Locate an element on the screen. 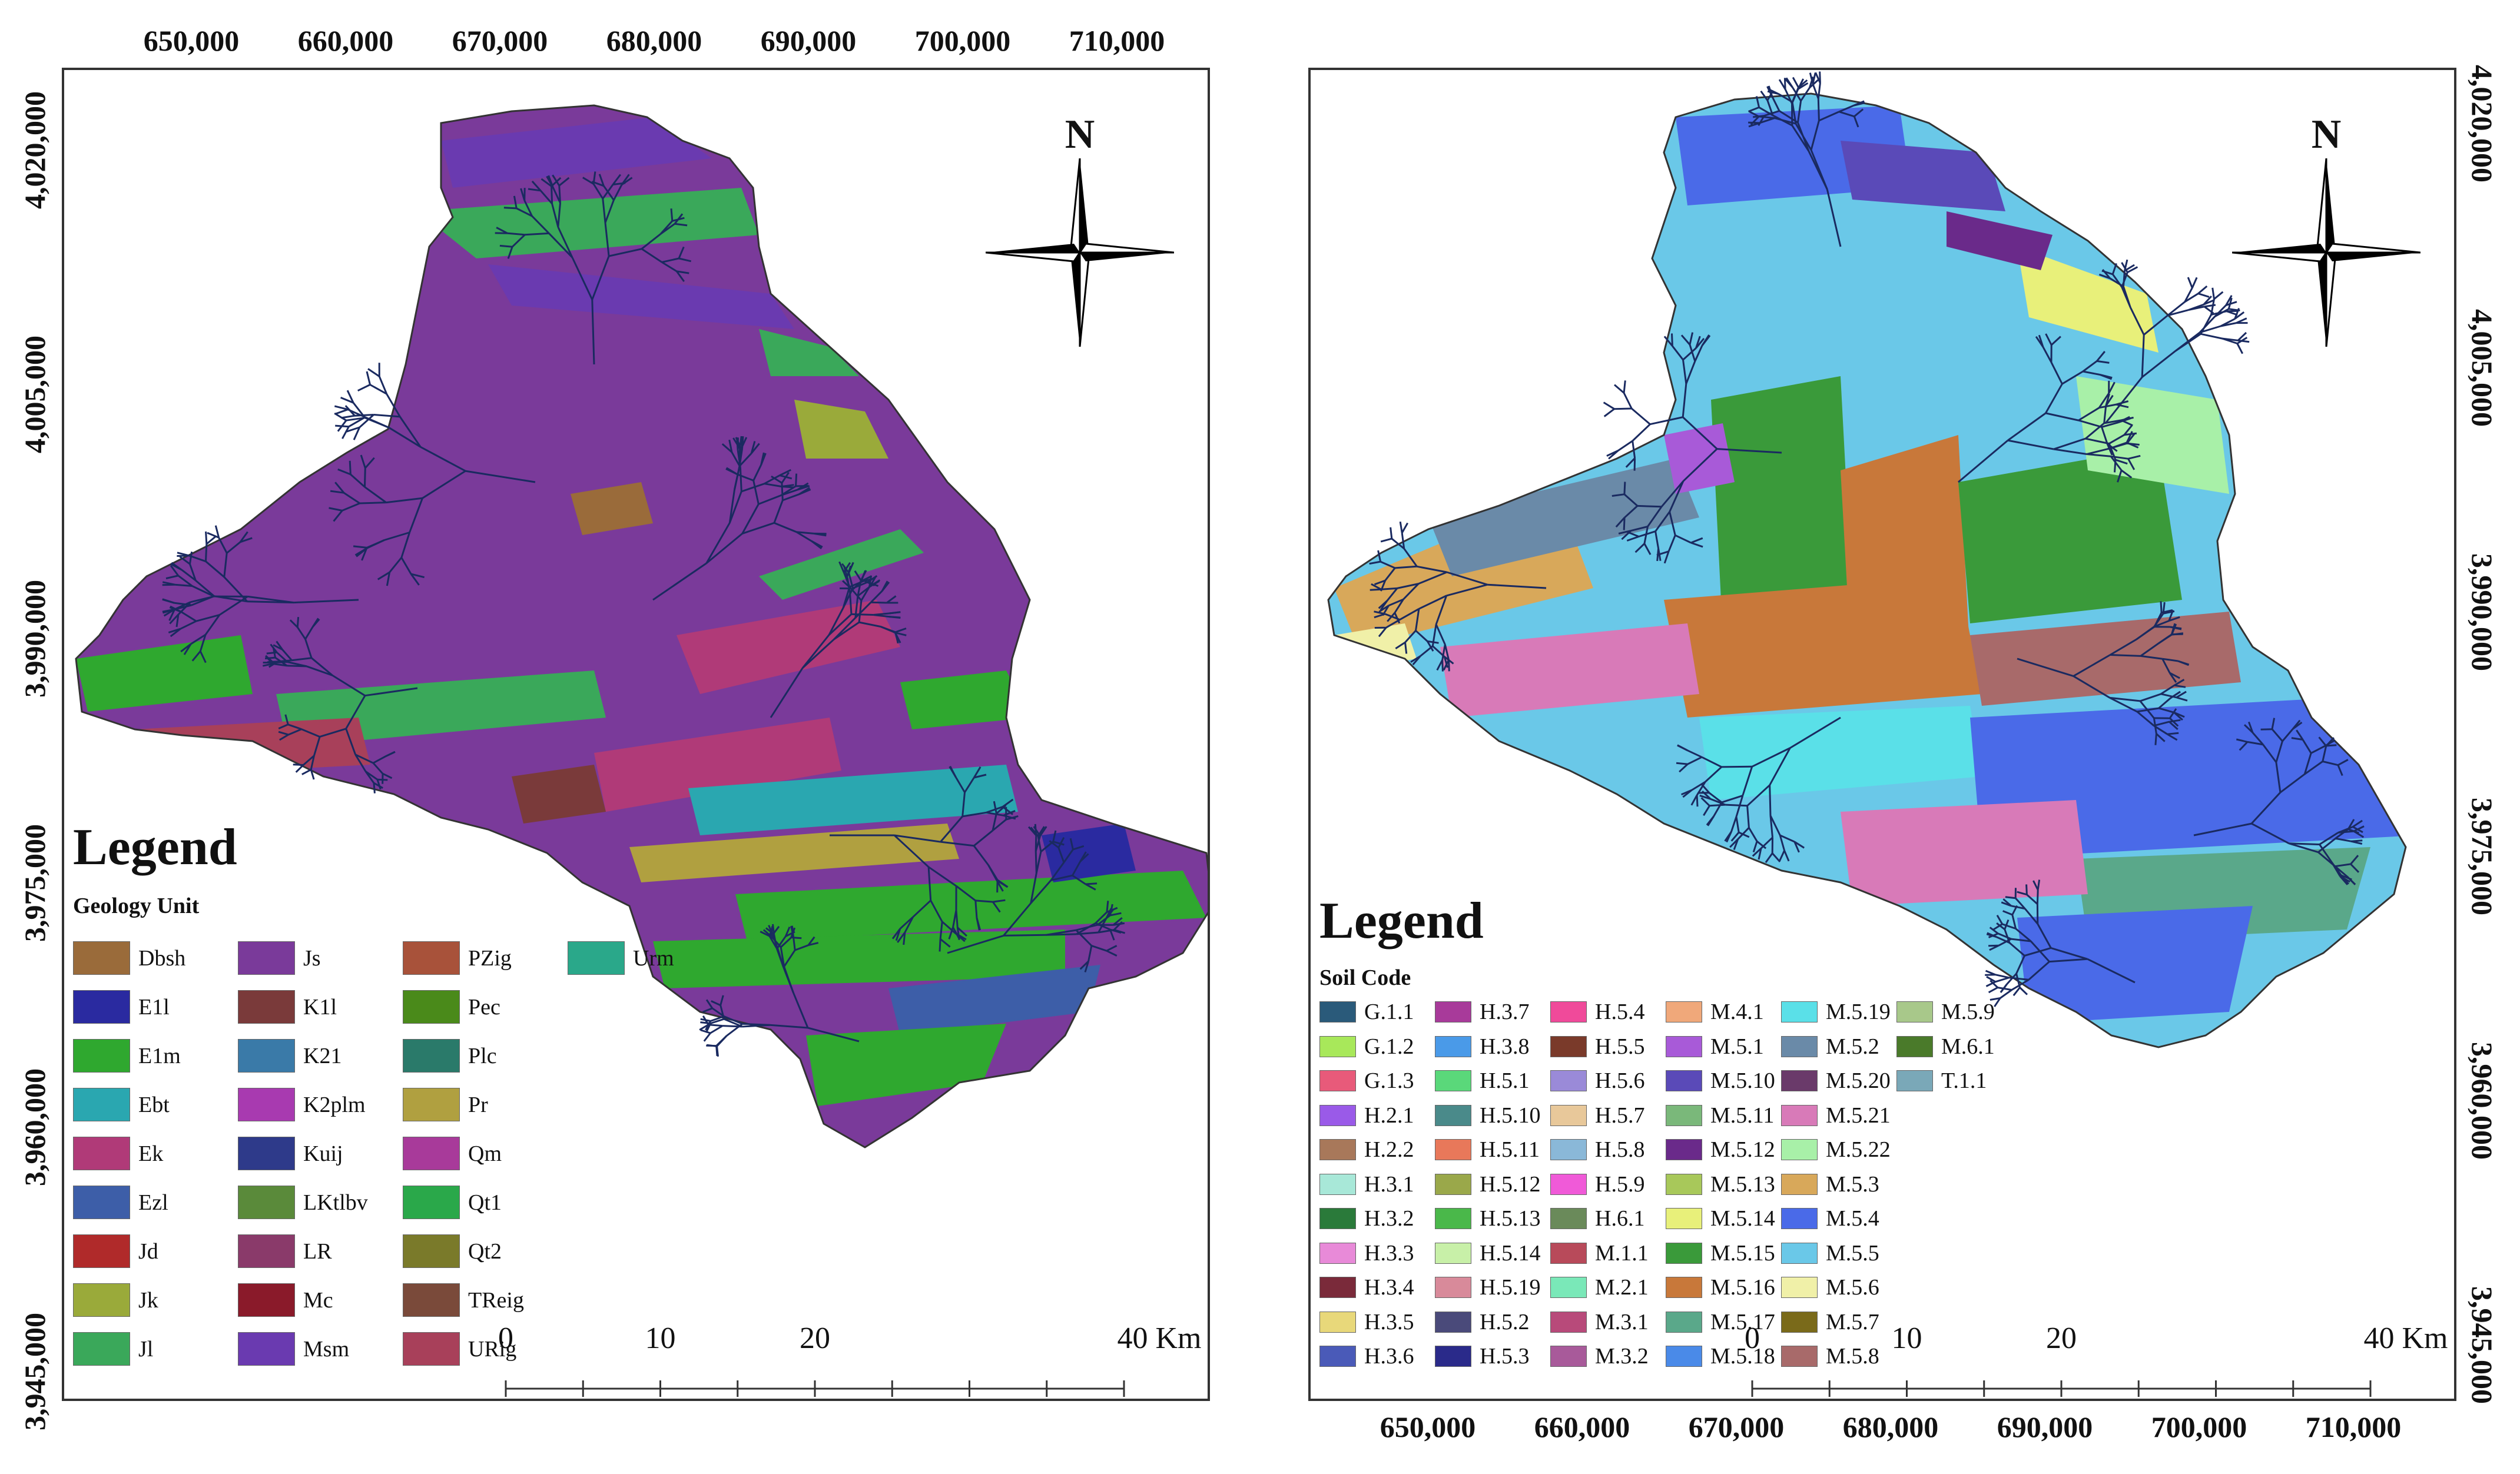 This screenshot has width=2520, height=1474. legend-item: Qt2 is located at coordinates (452, 1251).